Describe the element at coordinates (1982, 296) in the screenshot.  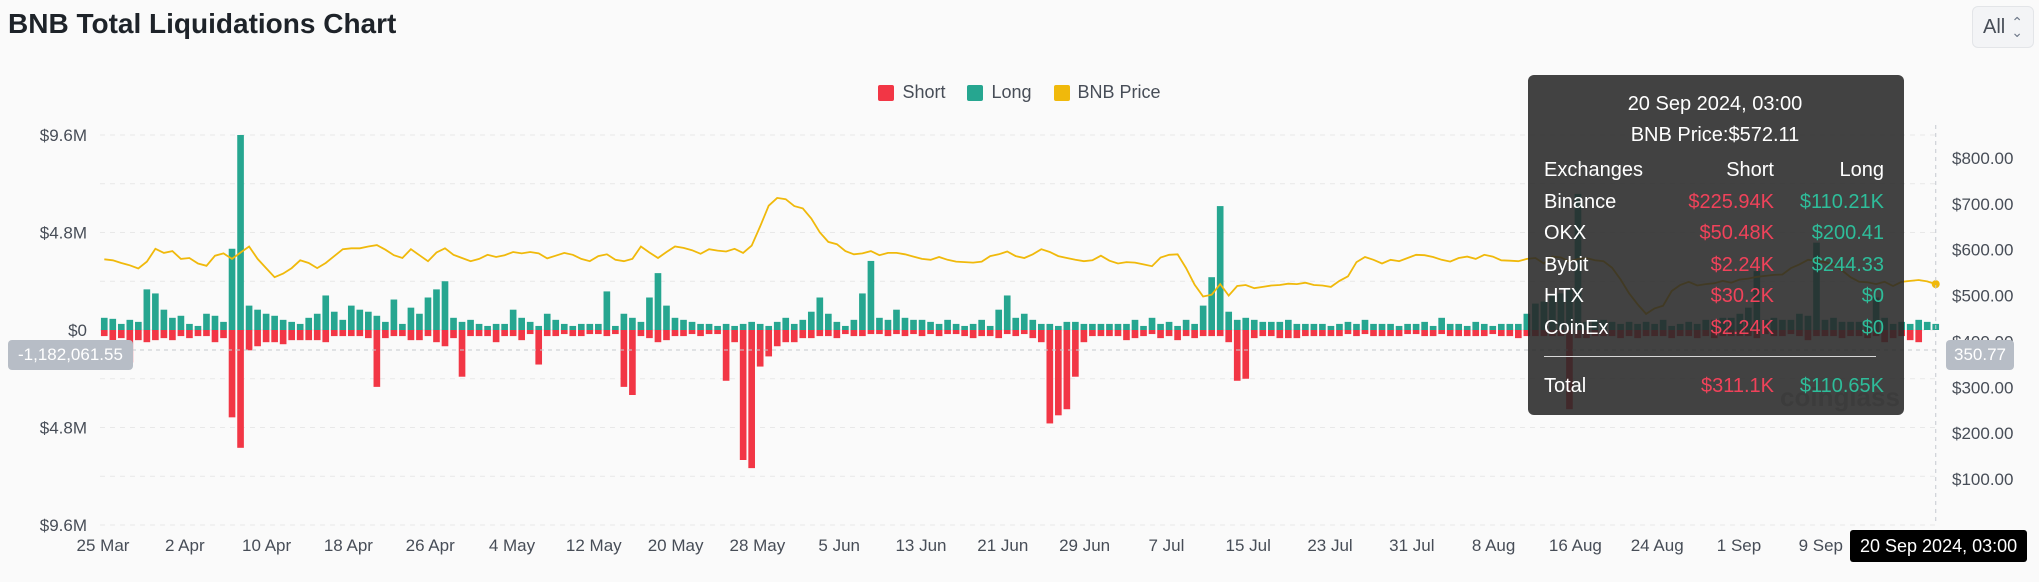
I see `y-tick-label-right: $500.00` at that location.